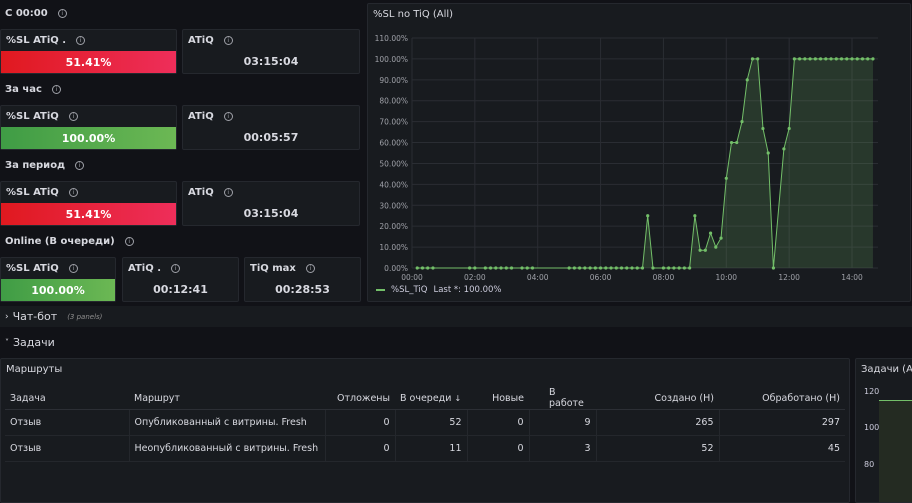 The height and width of the screenshot is (503, 912). Describe the element at coordinates (782, 398) in the screenshot. I see `col-processed: Обработано (Н)` at that location.